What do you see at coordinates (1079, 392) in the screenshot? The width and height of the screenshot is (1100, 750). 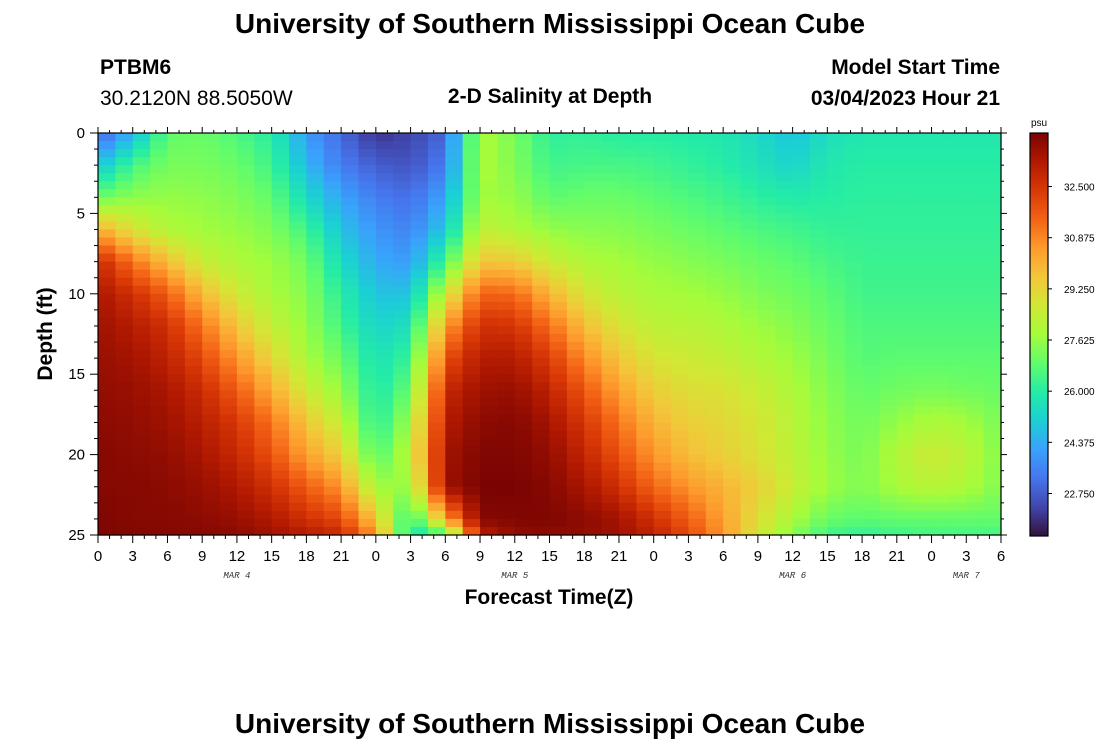 I see `colorbar-tick-label: 26.000` at bounding box center [1079, 392].